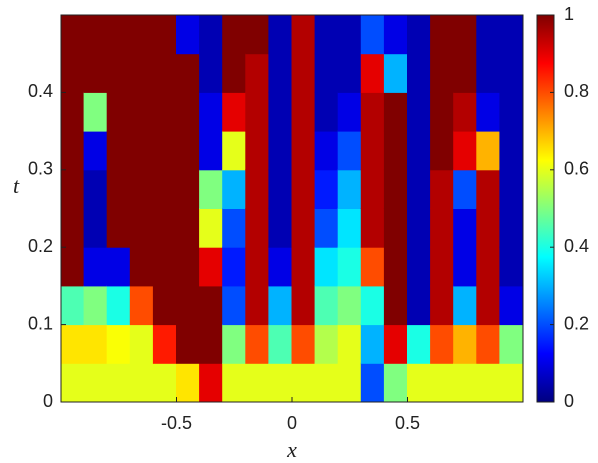 The image size is (598, 463). Describe the element at coordinates (569, 401) in the screenshot. I see `colorbar-tick-label: 0` at that location.